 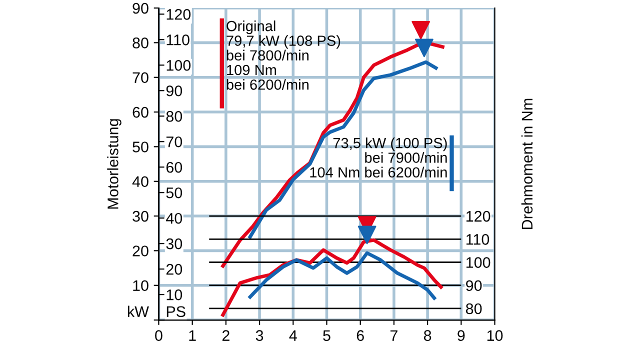 What do you see at coordinates (293, 335) in the screenshot?
I see `x-tick-label: 4` at bounding box center [293, 335].